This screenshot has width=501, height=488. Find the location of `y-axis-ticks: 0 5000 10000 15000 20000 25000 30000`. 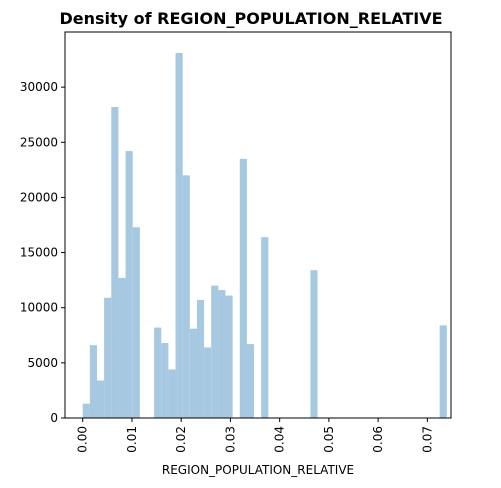

y-axis-ticks: 0 5000 10000 15000 20000 25000 30000 is located at coordinates (42, 252).